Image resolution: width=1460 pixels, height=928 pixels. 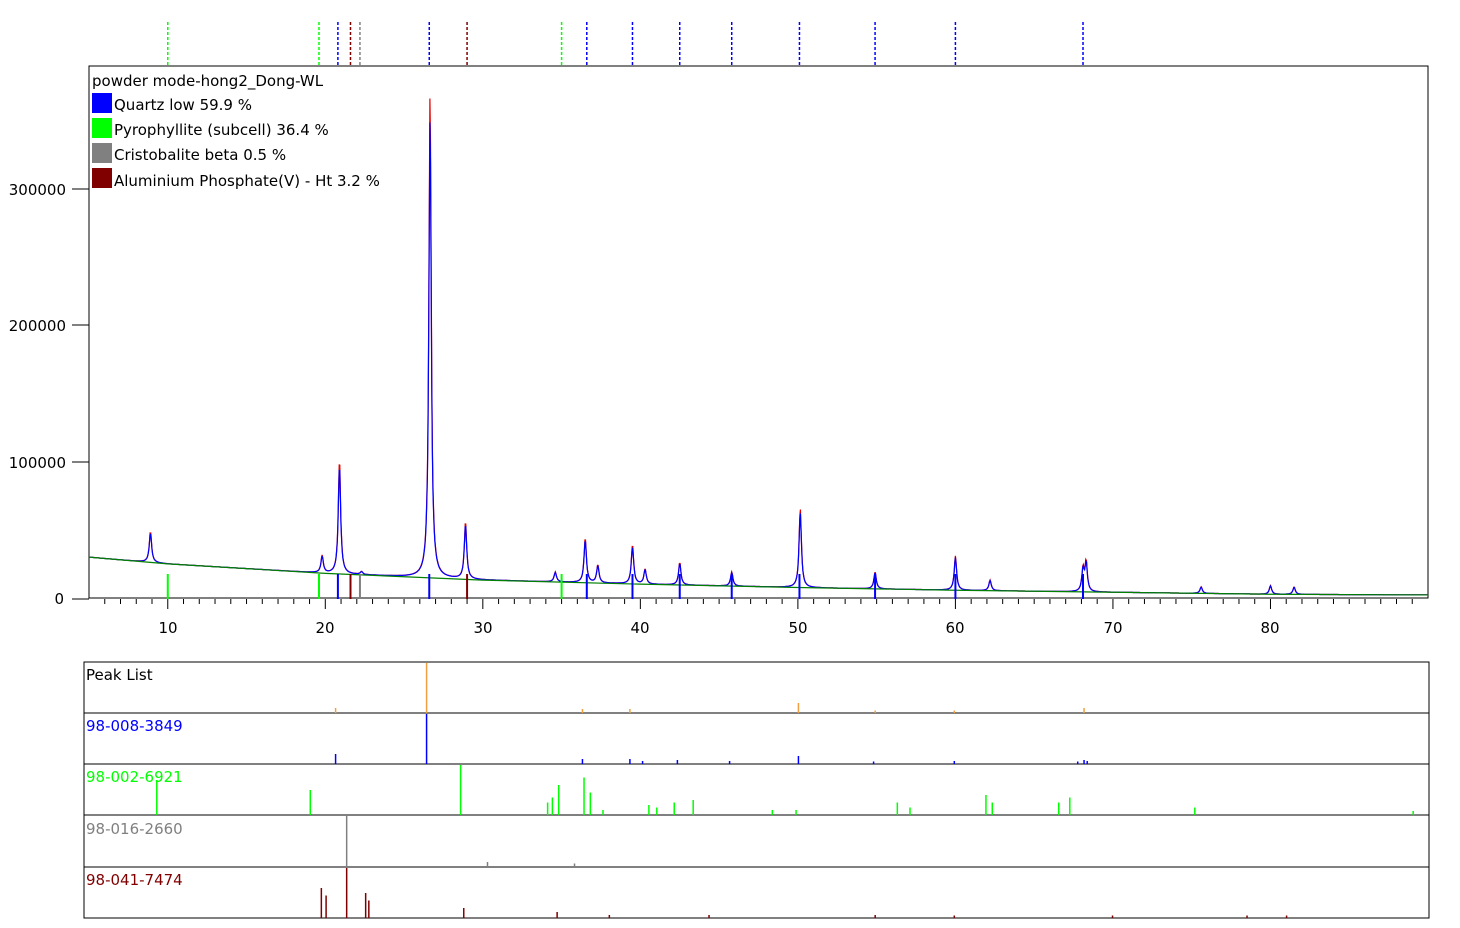 What do you see at coordinates (102, 178) in the screenshot?
I see `legend-swatch-aluminium-phosphate` at bounding box center [102, 178].